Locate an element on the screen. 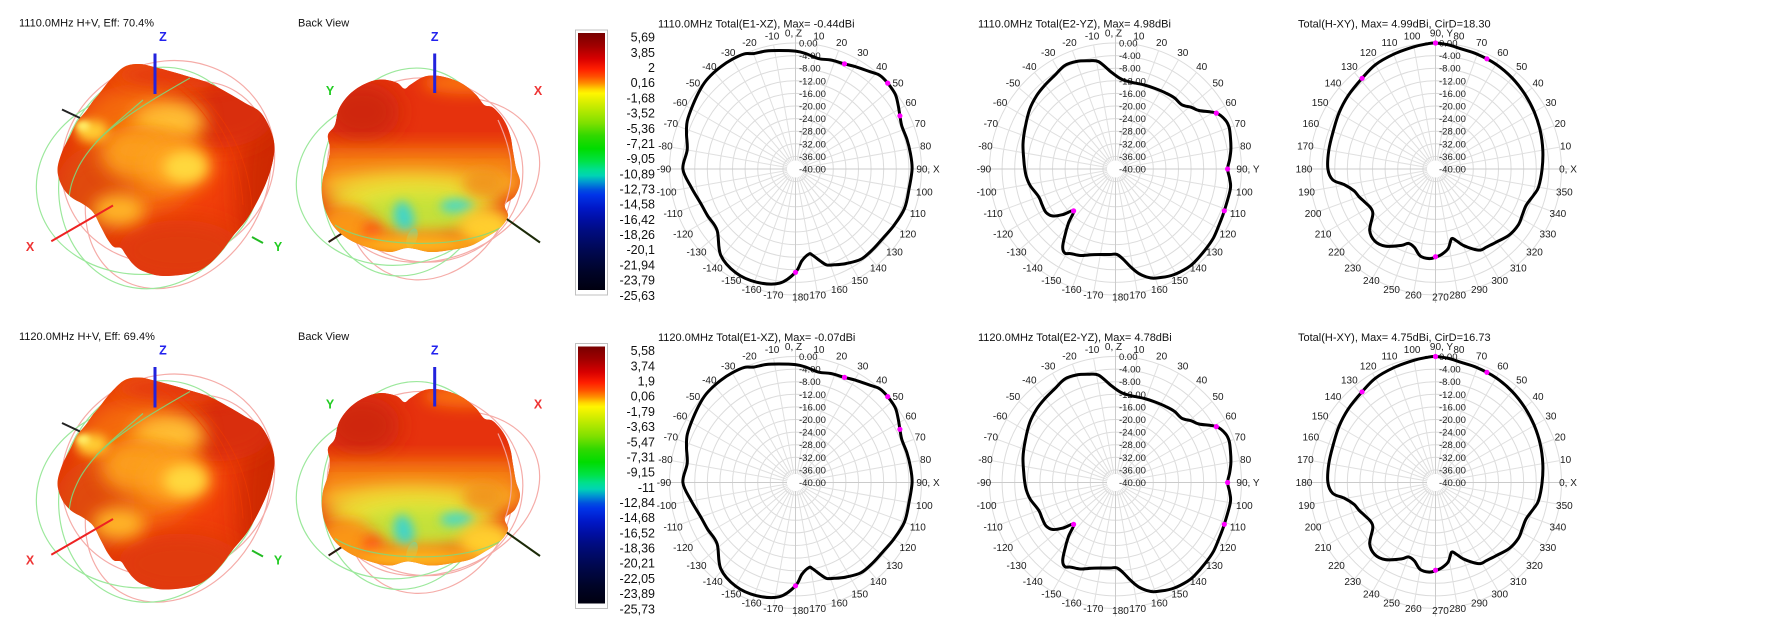  svg-text: 5,69 is located at coordinates (643, 38).